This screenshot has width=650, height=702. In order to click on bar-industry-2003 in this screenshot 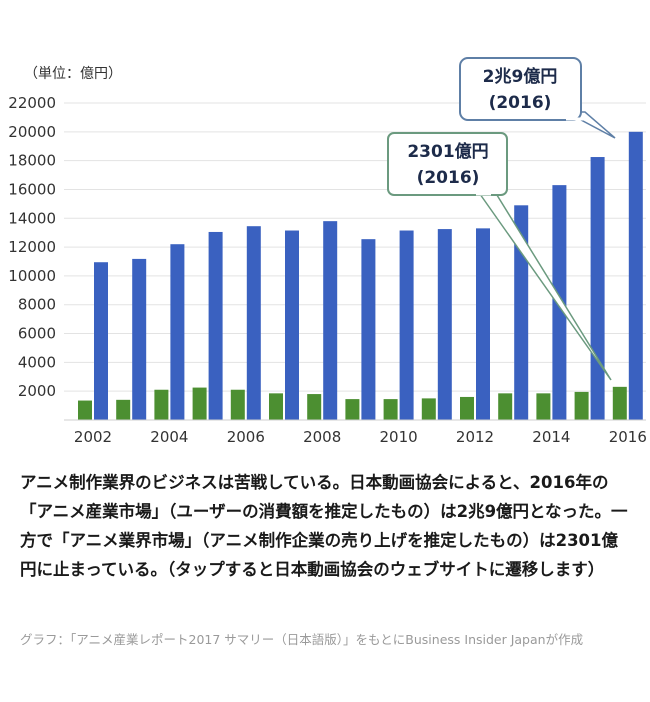, I will do `click(123, 409)`.